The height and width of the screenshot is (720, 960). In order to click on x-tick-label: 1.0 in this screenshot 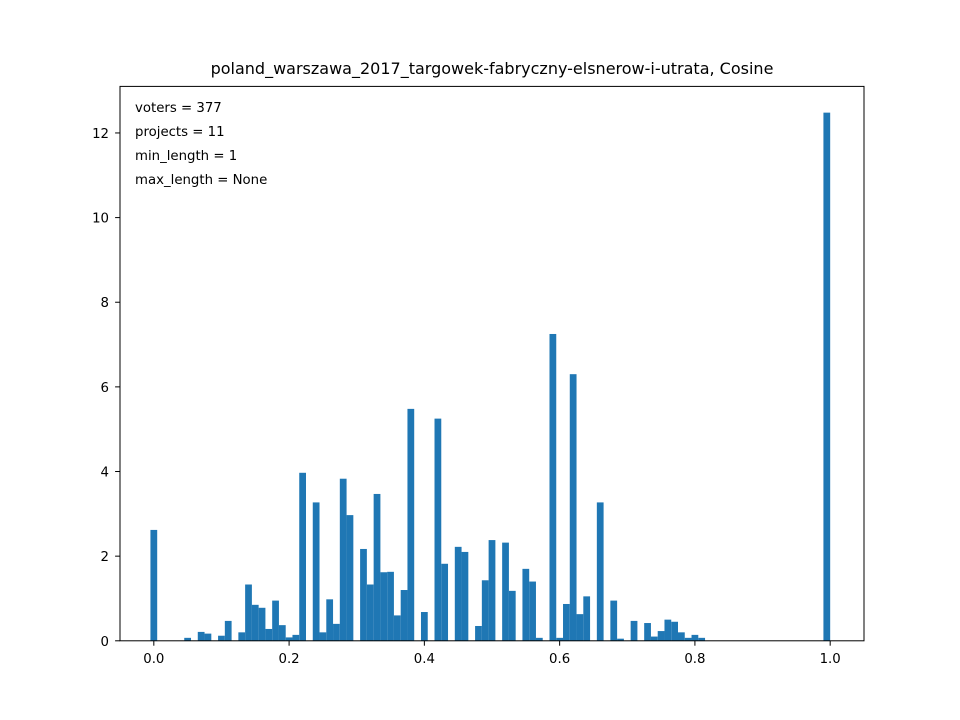, I will do `click(830, 659)`.